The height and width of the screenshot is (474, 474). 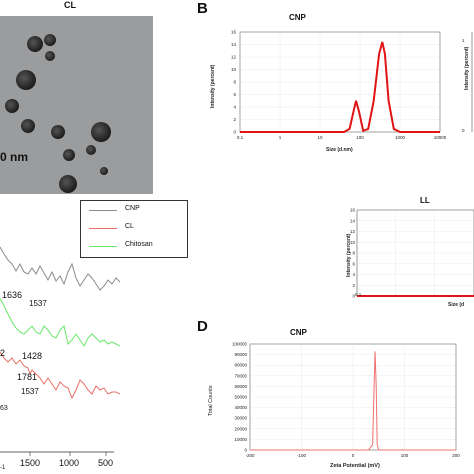 I want to click on dls-cnp-ytick: 8, so click(x=234, y=82).